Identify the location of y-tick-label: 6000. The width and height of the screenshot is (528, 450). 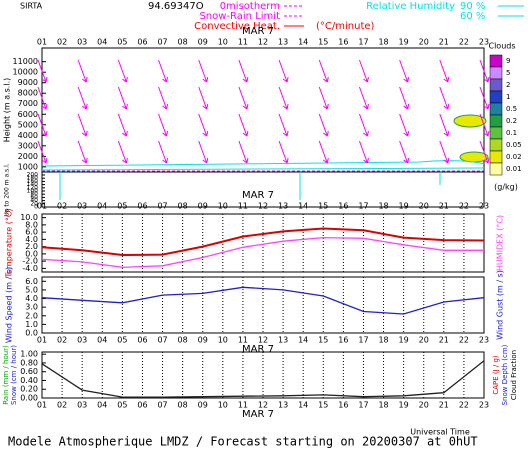
(28, 114).